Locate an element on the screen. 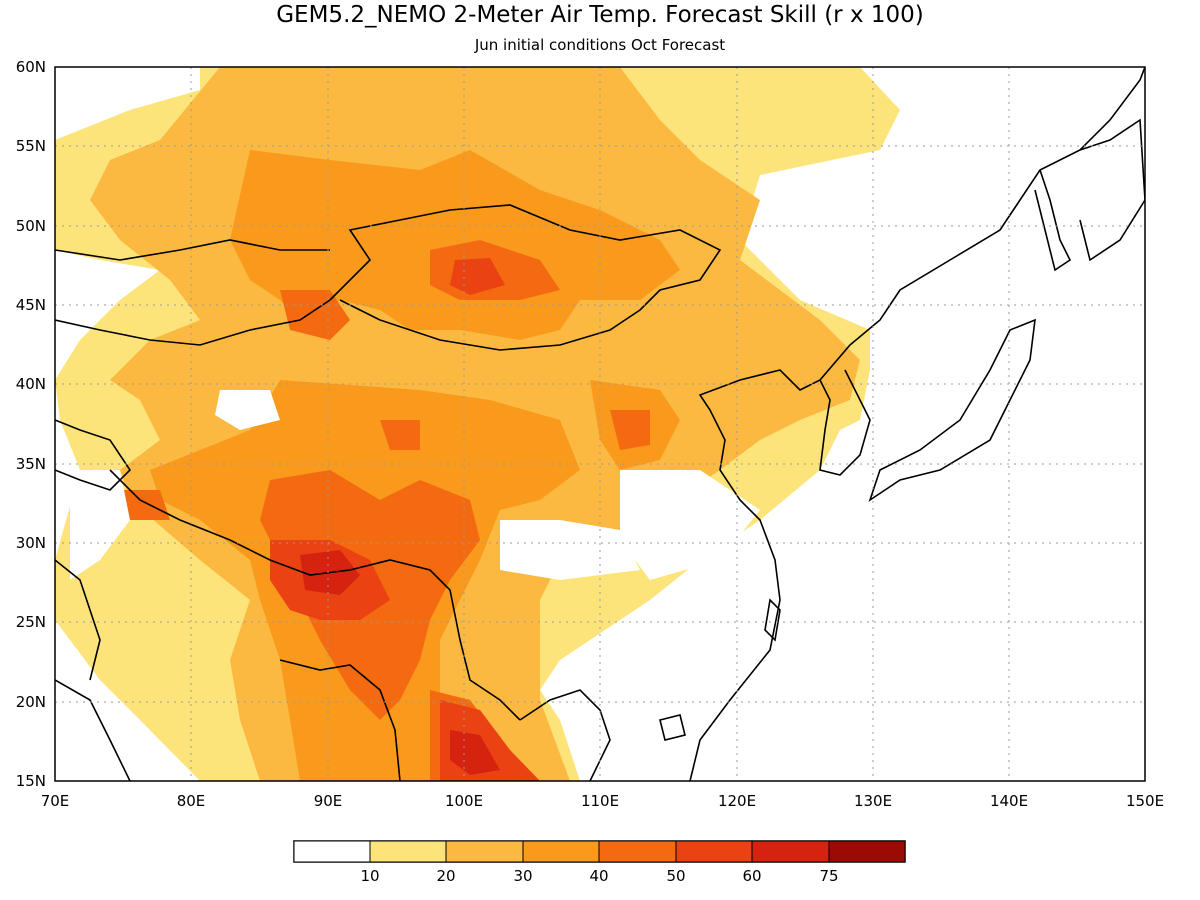 The height and width of the screenshot is (900, 1200). coastline-korea is located at coordinates (845, 422).